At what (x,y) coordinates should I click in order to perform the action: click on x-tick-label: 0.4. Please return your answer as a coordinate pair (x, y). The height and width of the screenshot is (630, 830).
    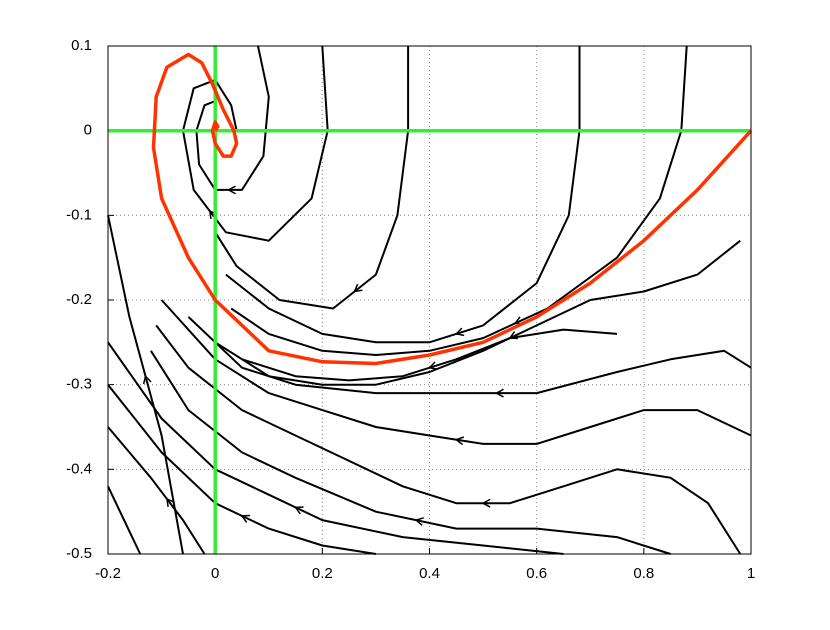
    Looking at the image, I should click on (429, 573).